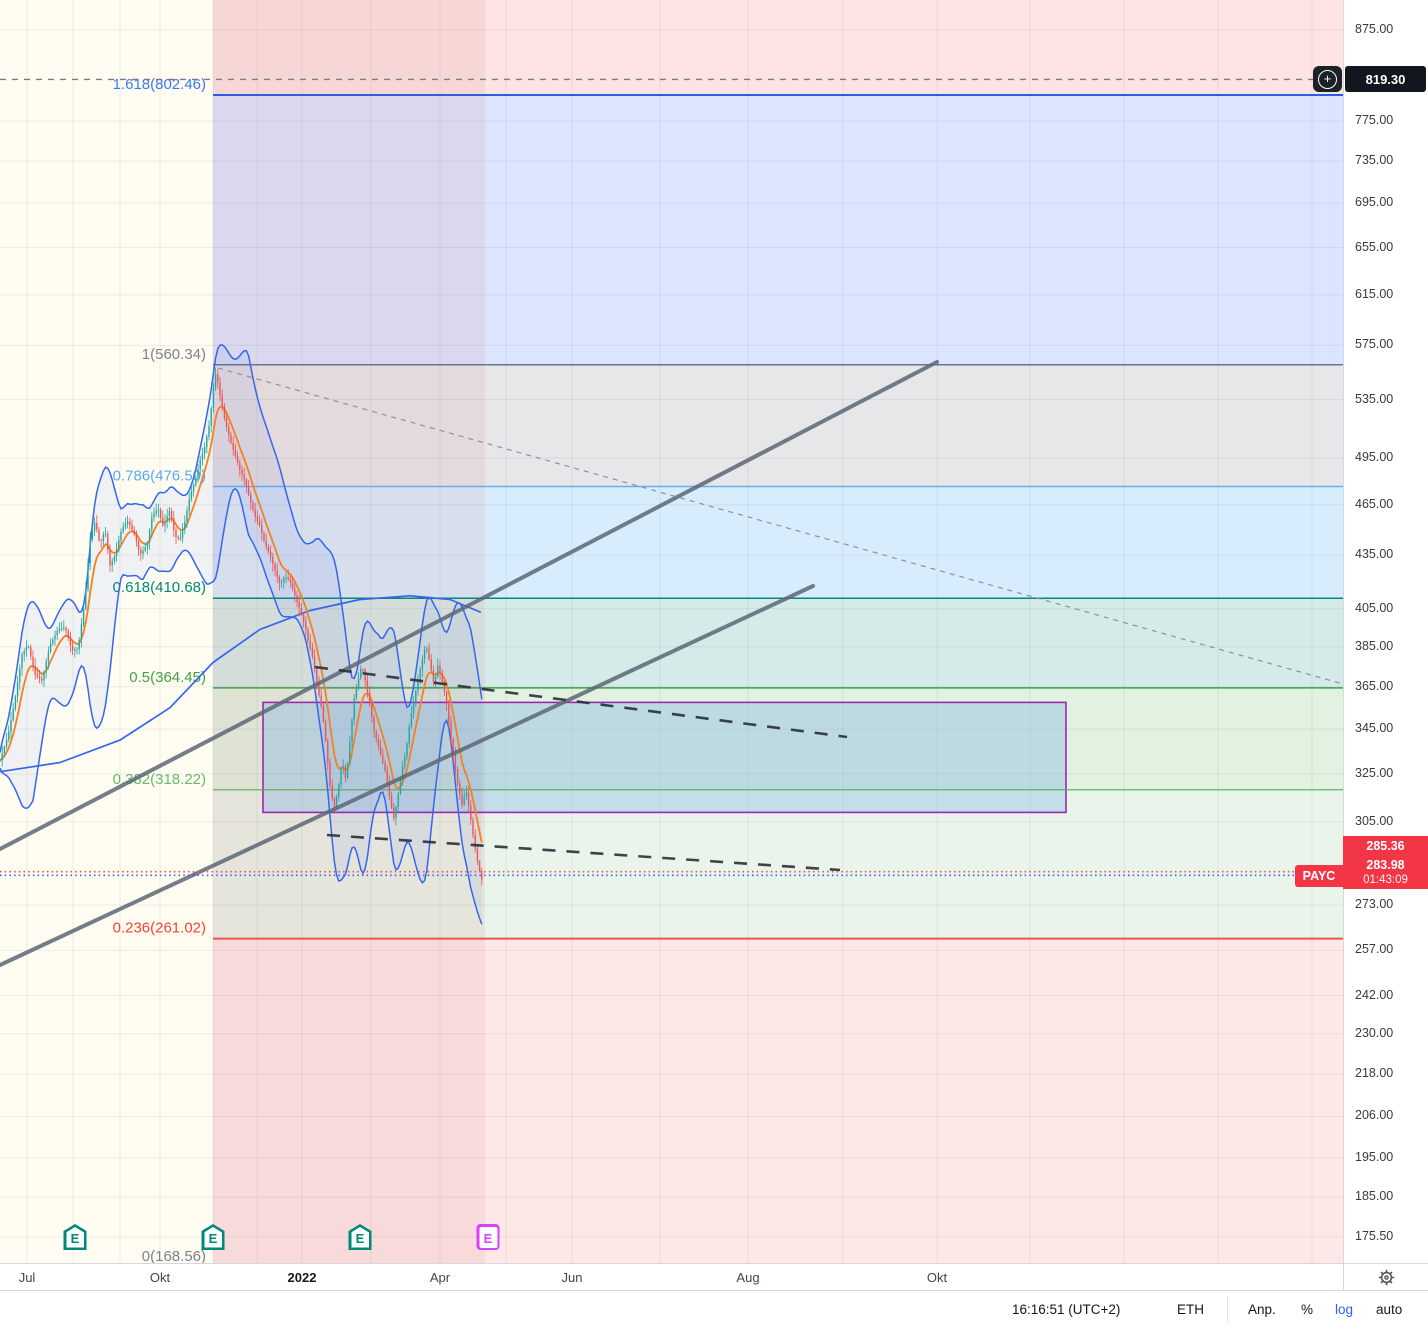 This screenshot has width=1428, height=1338. I want to click on price-tick: 655.00, so click(1374, 246).